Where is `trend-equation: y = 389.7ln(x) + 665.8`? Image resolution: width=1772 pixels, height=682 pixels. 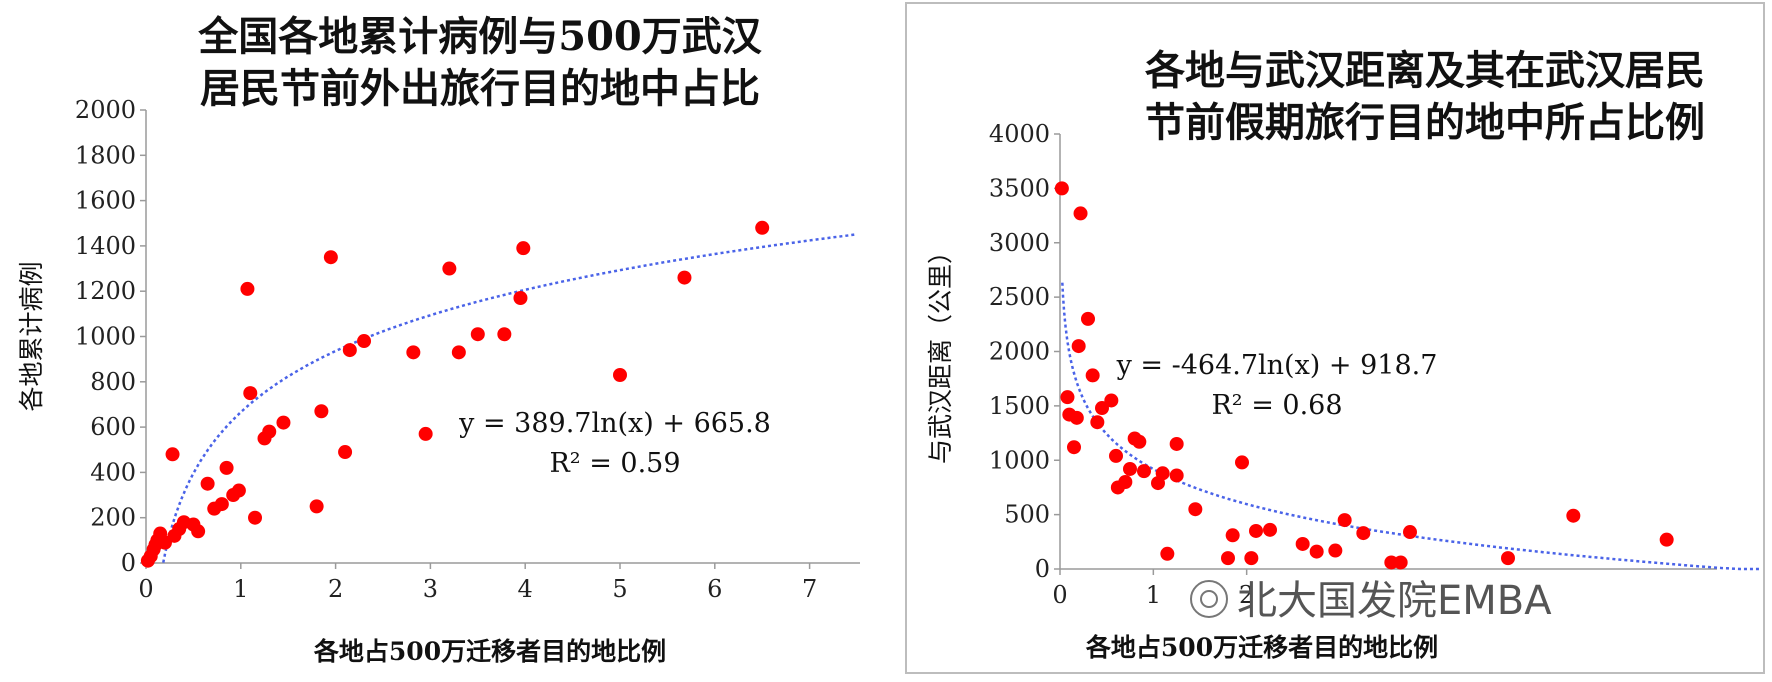
trend-equation: y = 389.7ln(x) + 665.8 is located at coordinates (614, 423).